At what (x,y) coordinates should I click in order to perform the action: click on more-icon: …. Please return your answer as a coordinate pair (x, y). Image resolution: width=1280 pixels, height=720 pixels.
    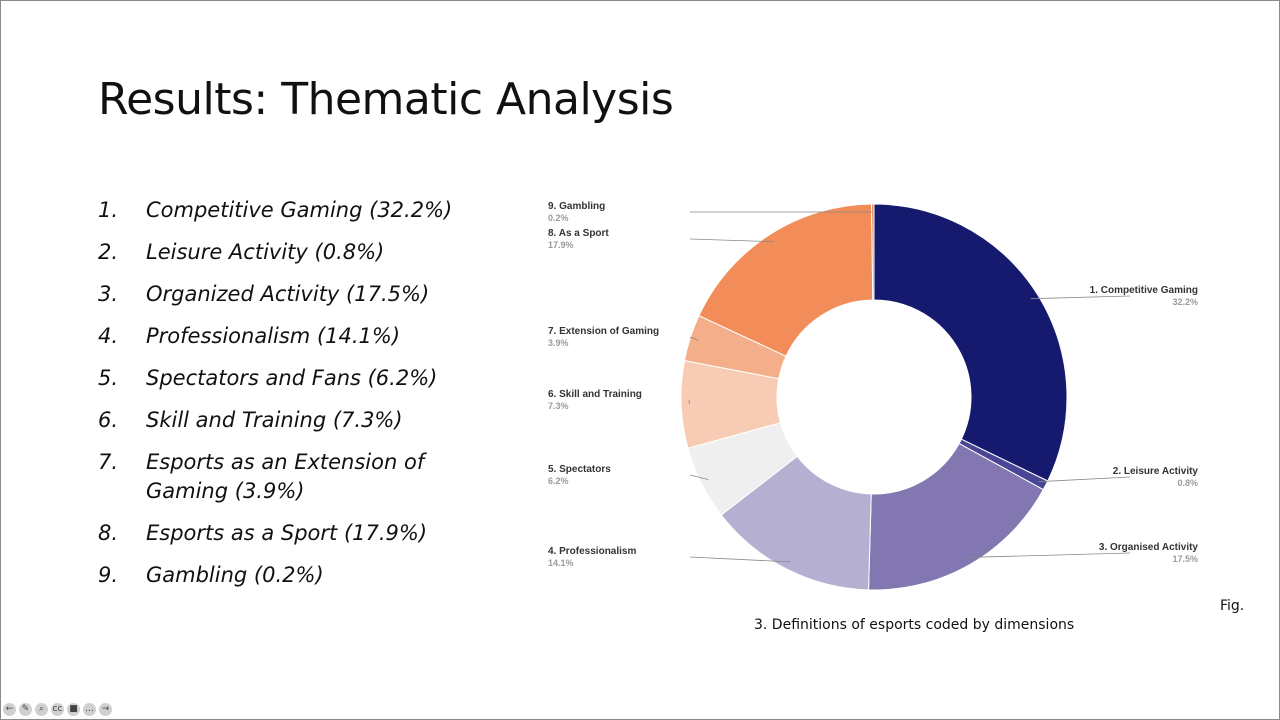
    Looking at the image, I should click on (89, 709).